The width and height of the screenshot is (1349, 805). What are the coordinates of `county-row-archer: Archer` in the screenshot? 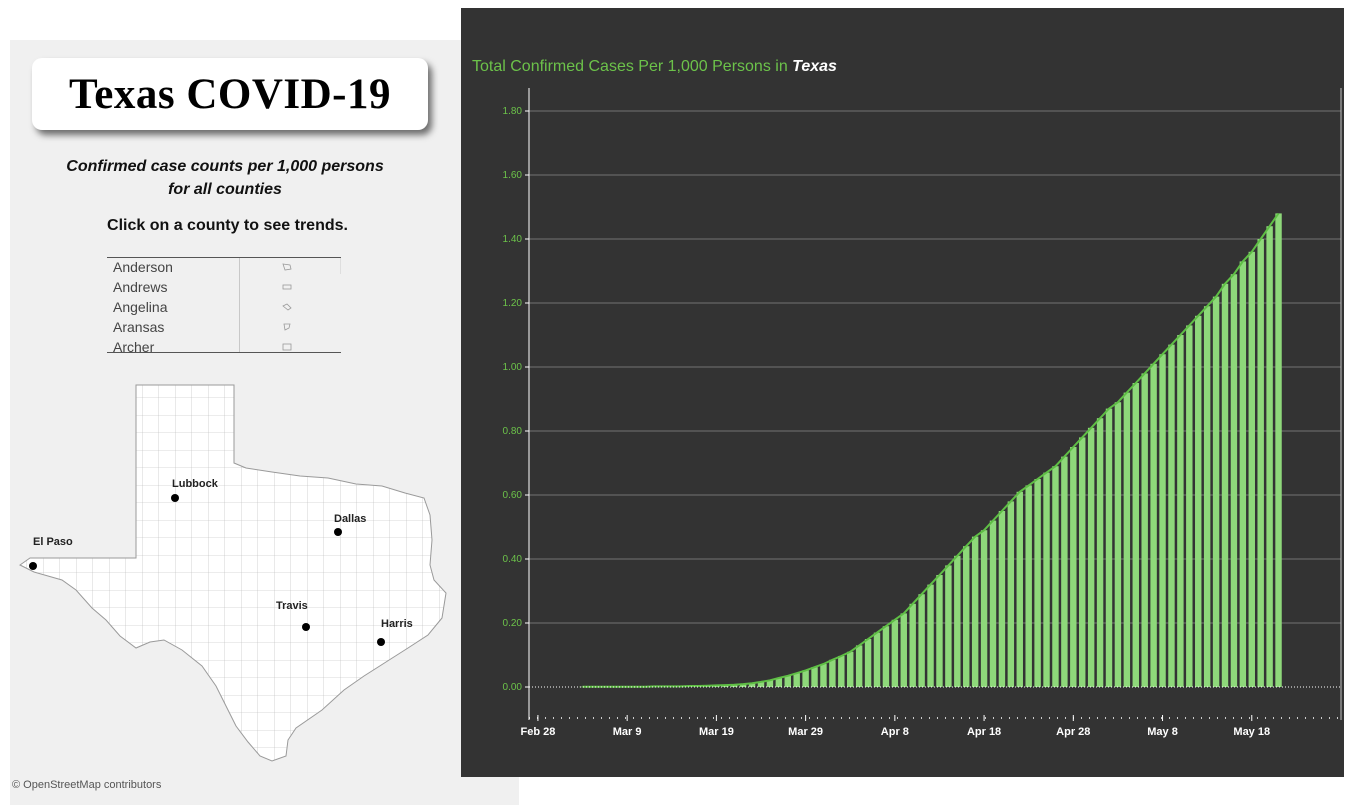 It's located at (224, 345).